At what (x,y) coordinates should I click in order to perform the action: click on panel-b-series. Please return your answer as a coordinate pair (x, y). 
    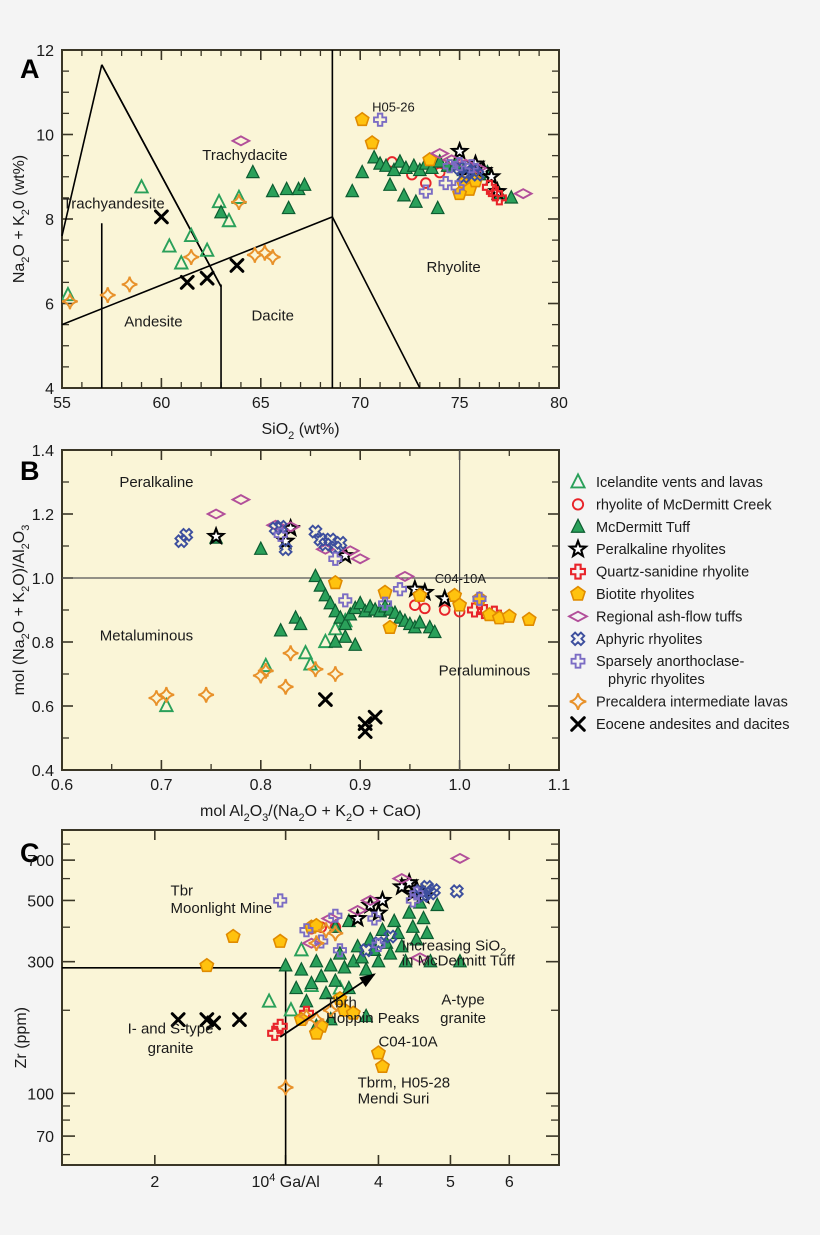
    Looking at the image, I should click on (350, 715).